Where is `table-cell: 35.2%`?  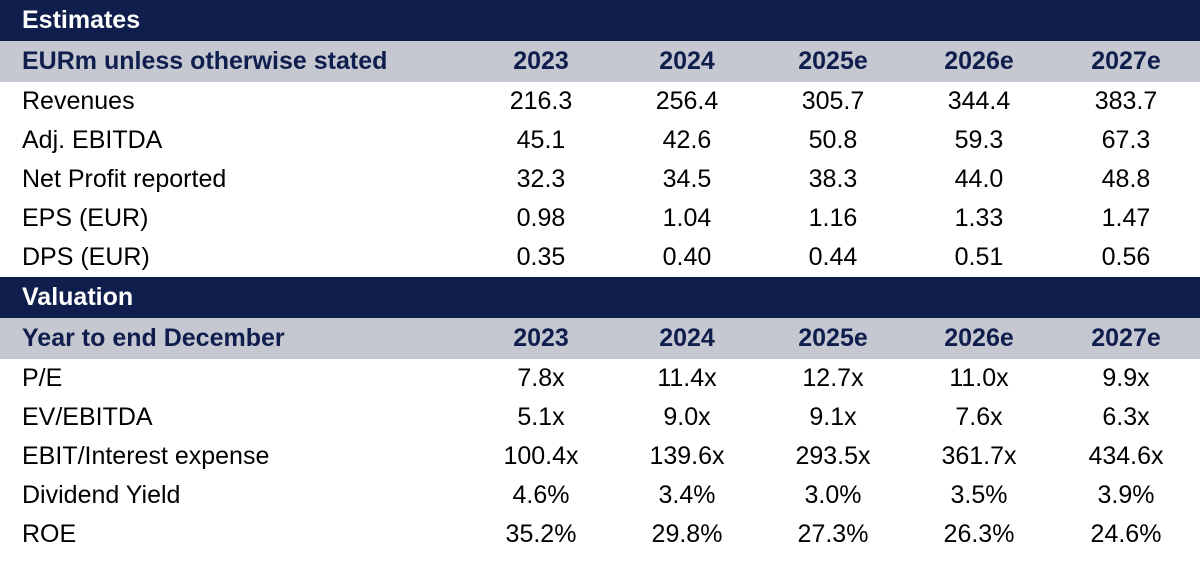
table-cell: 35.2% is located at coordinates (541, 534).